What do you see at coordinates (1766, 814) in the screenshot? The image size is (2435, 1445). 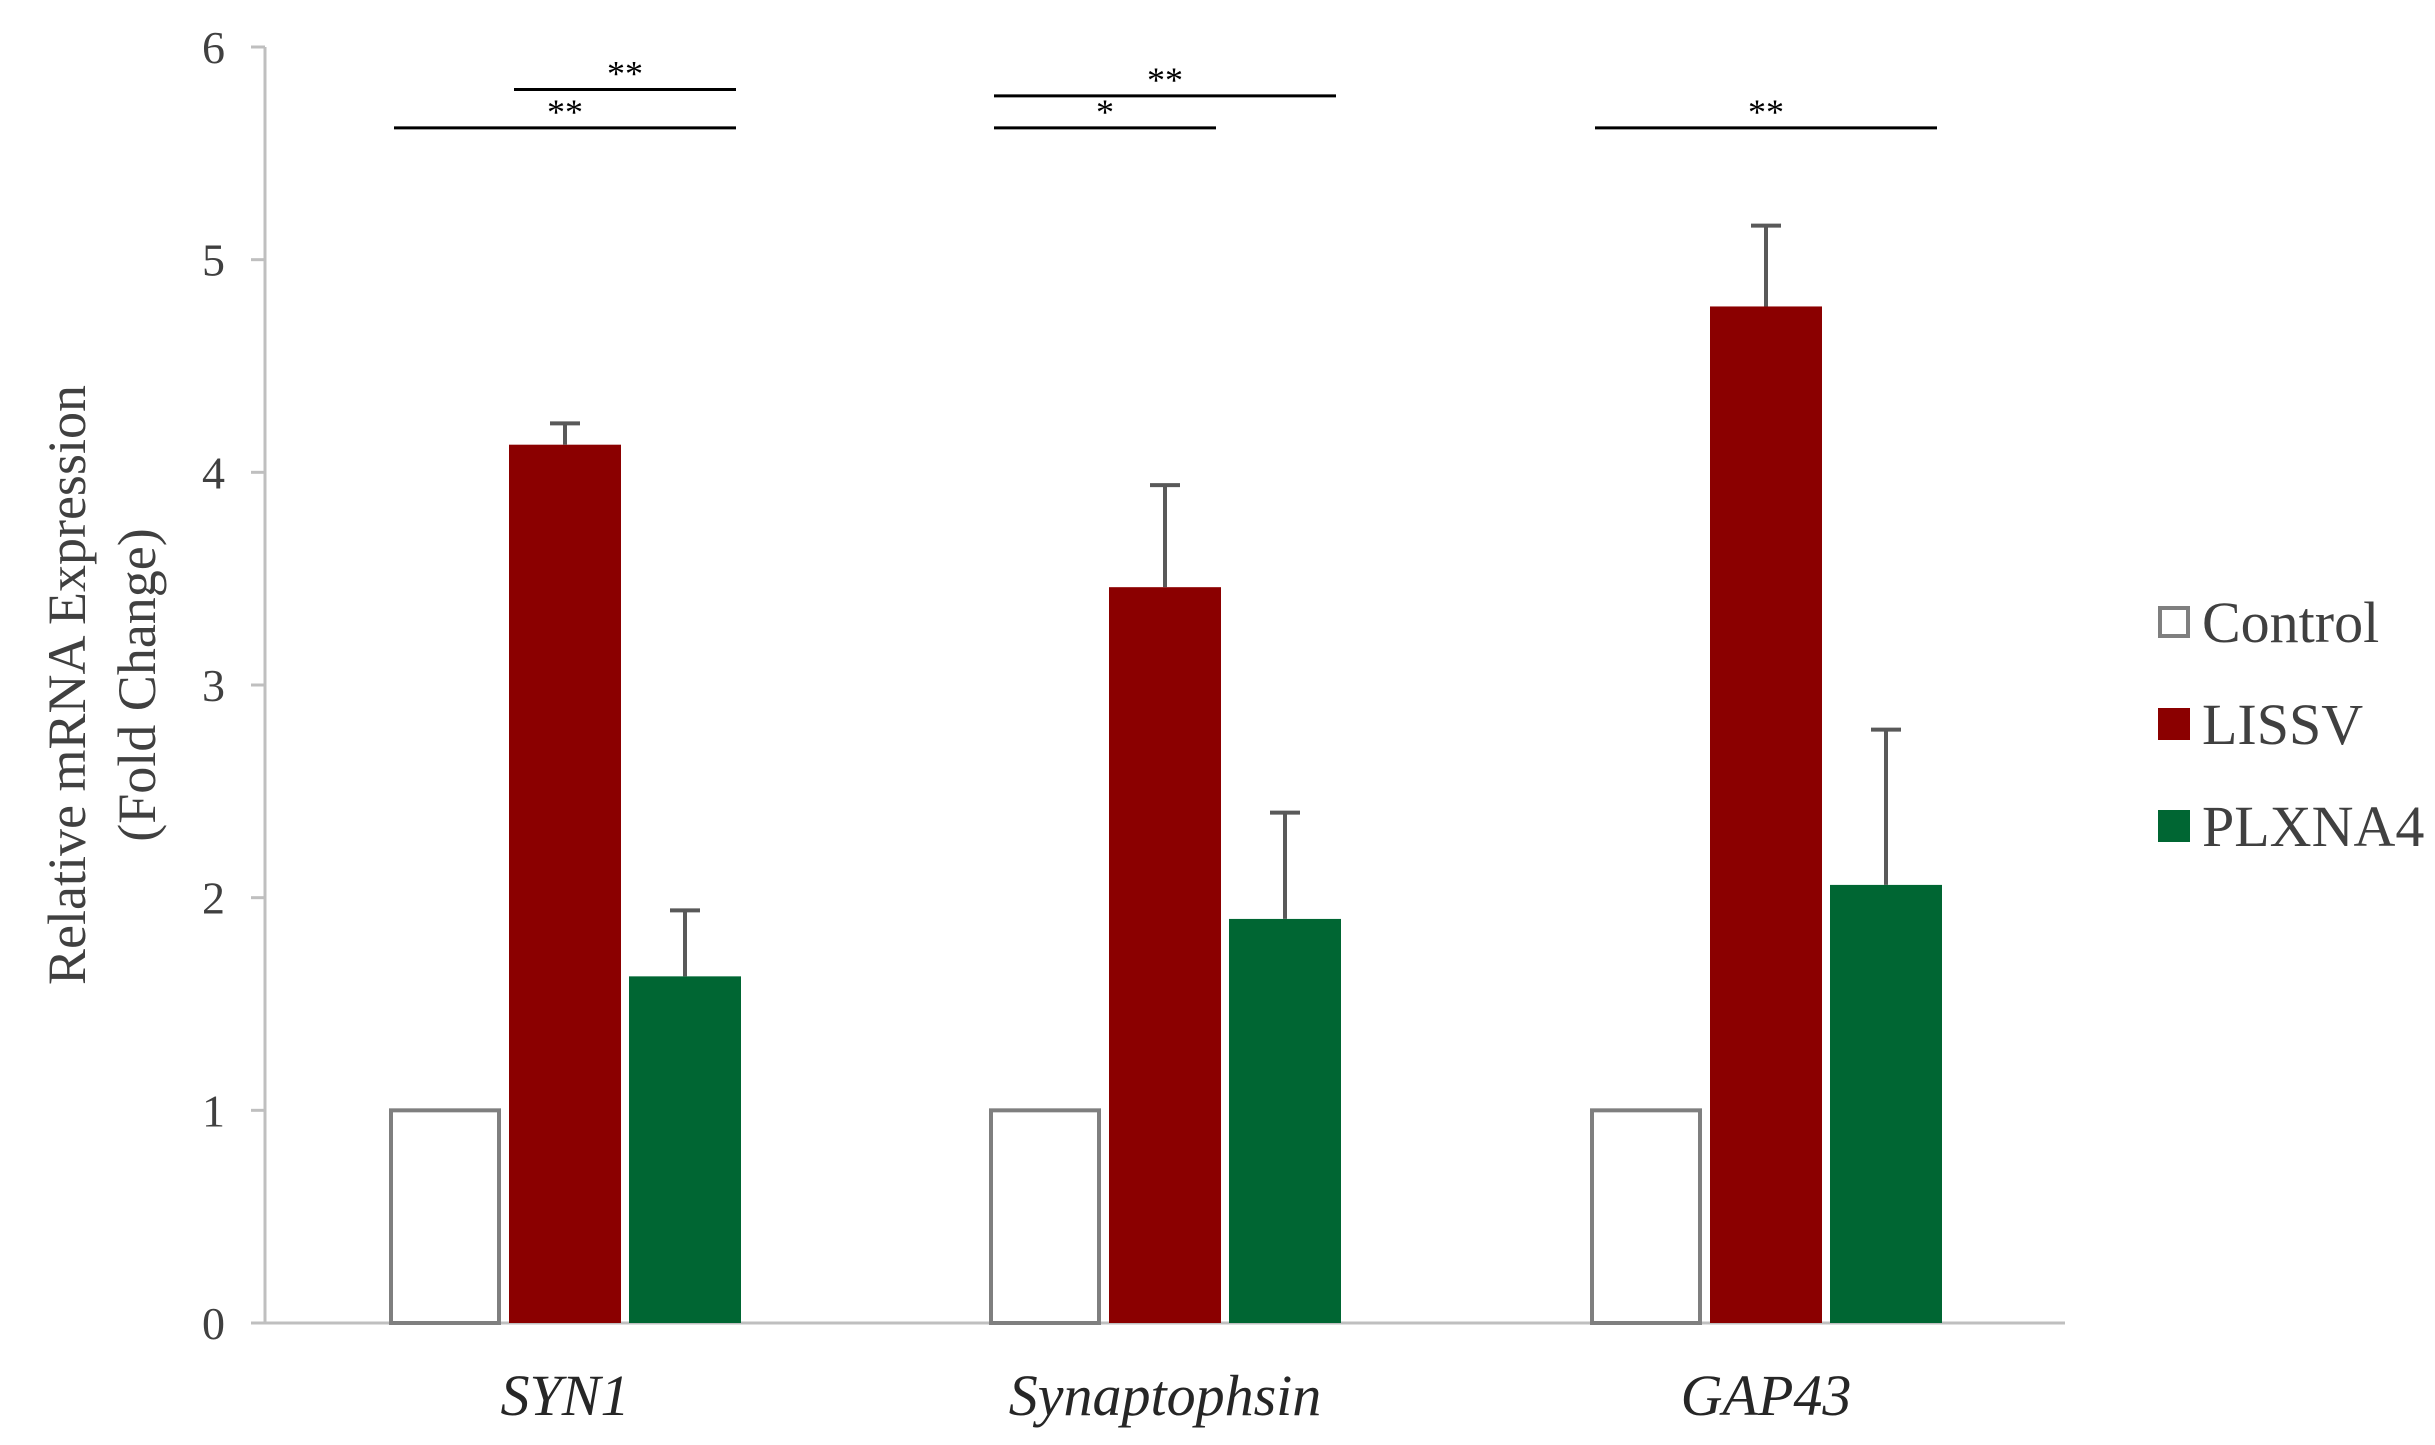 I see `bar-lissv-gap43` at bounding box center [1766, 814].